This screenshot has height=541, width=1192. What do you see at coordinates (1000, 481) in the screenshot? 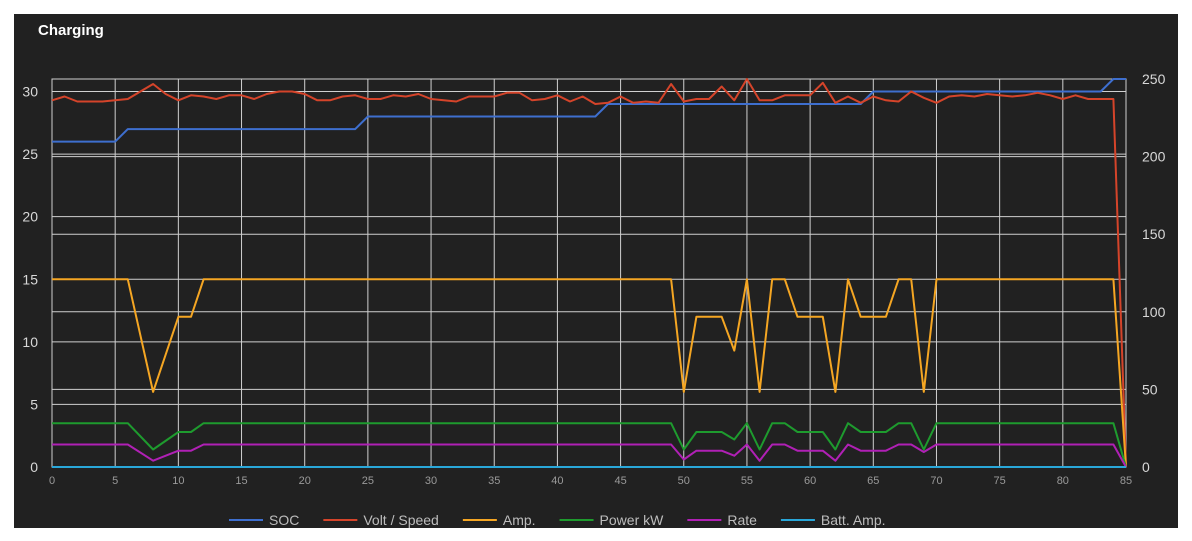
I see `x-tick-label: 75` at bounding box center [1000, 481].